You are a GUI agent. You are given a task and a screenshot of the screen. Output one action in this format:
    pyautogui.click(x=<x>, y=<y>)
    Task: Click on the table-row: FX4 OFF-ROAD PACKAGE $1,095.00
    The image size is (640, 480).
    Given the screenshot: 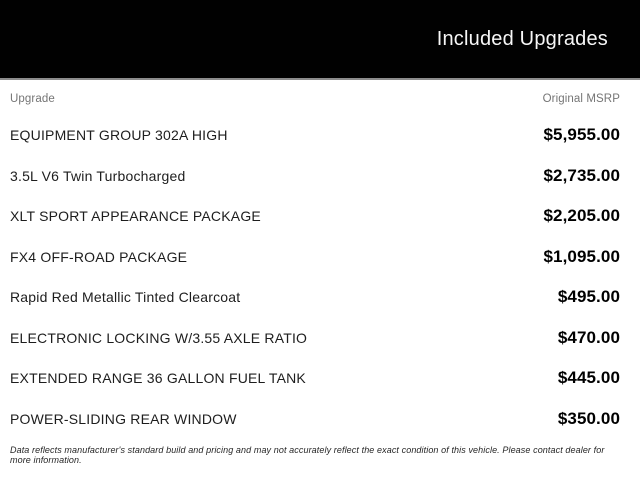 What is the action you would take?
    pyautogui.click(x=315, y=257)
    